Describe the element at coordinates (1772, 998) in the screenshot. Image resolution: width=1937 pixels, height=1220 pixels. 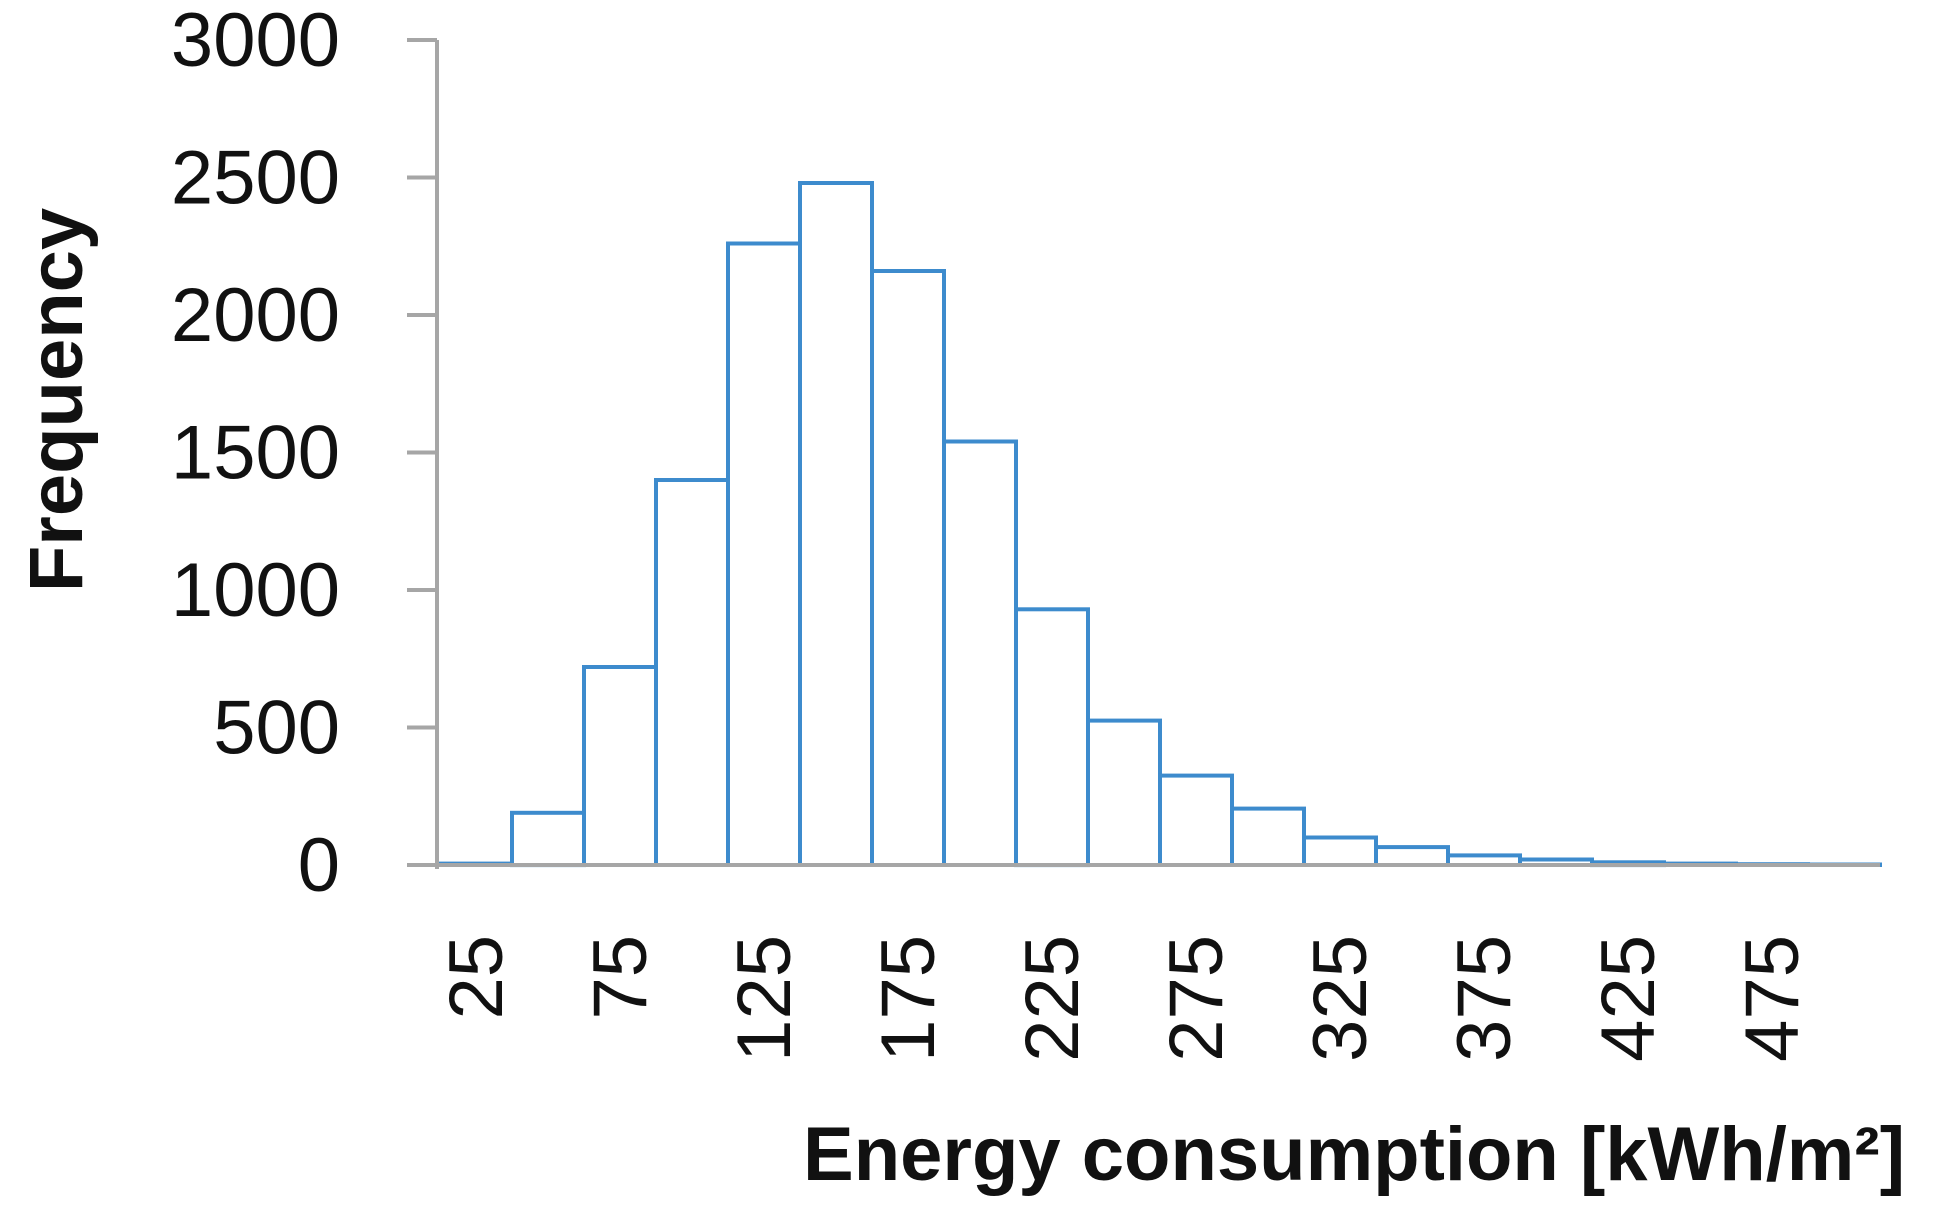
I see `x-tick-label: 475` at that location.